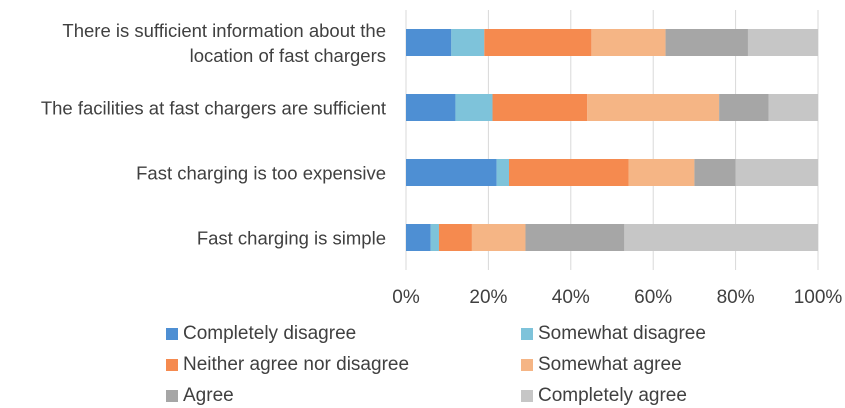 The height and width of the screenshot is (408, 845). What do you see at coordinates (296, 364) in the screenshot?
I see `legend-label: Neither agree nor disagree` at bounding box center [296, 364].